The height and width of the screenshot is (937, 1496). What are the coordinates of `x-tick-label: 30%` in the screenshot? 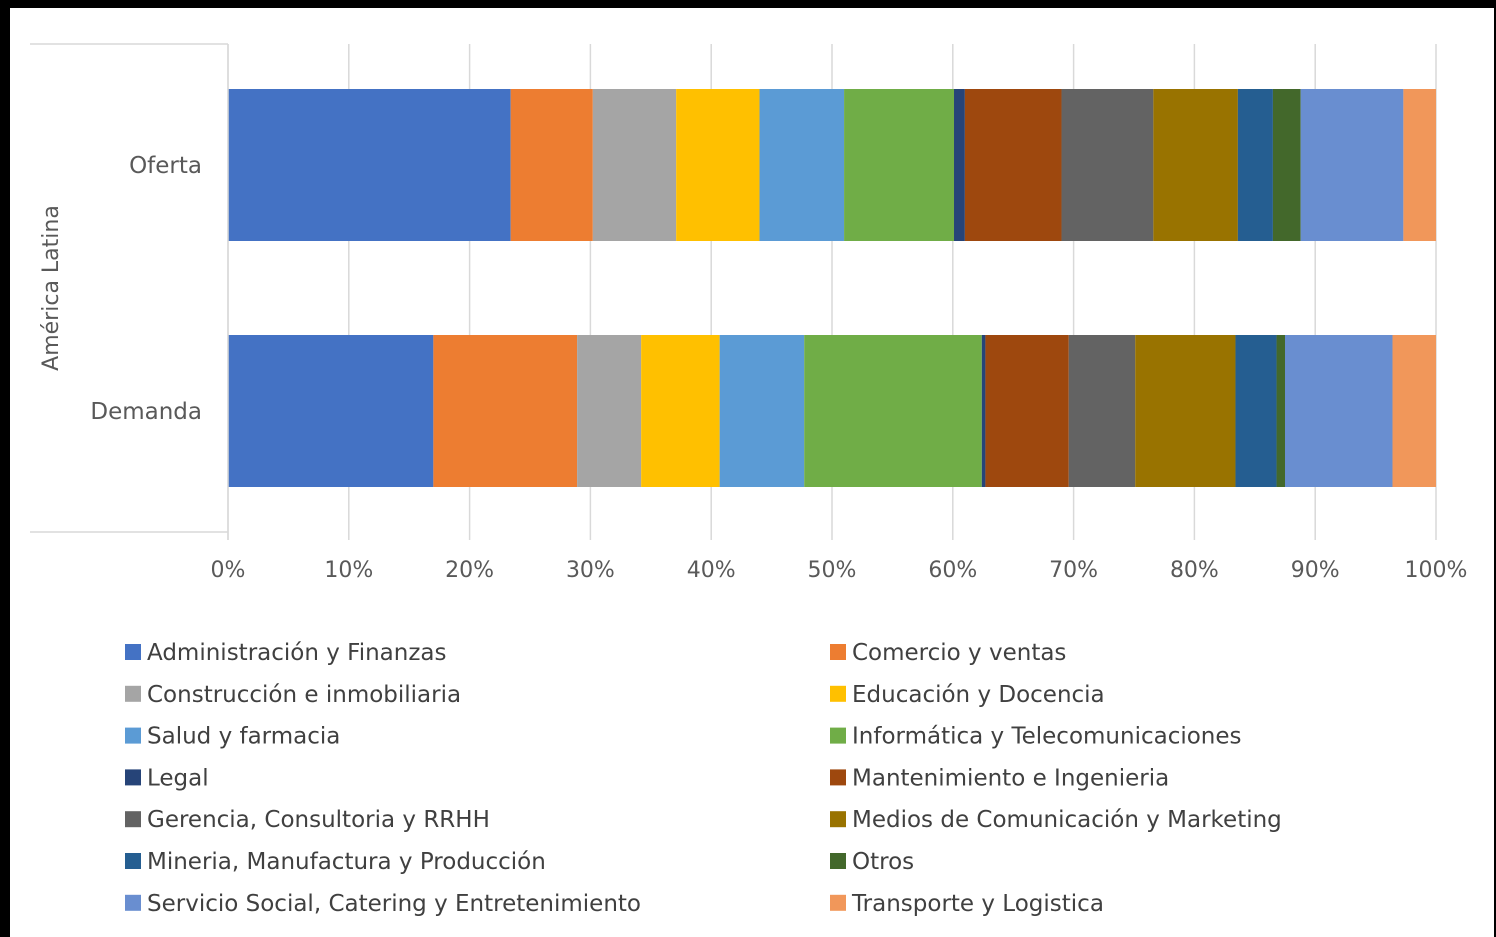 It's located at (590, 570).